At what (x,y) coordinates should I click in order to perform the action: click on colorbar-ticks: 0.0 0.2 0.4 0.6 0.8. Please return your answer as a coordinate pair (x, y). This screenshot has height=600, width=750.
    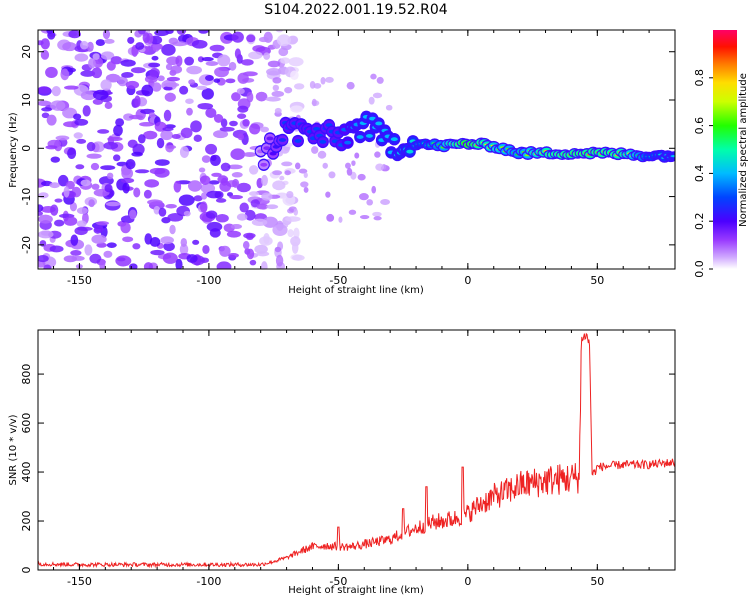
    Looking at the image, I should click on (703, 173).